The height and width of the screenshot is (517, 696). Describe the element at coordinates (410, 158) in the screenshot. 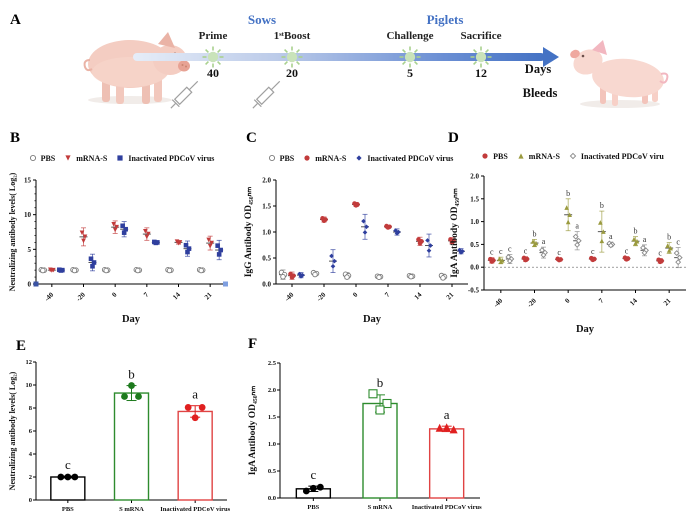

I see `legend-label: Inactivated PDCoV virus` at that location.